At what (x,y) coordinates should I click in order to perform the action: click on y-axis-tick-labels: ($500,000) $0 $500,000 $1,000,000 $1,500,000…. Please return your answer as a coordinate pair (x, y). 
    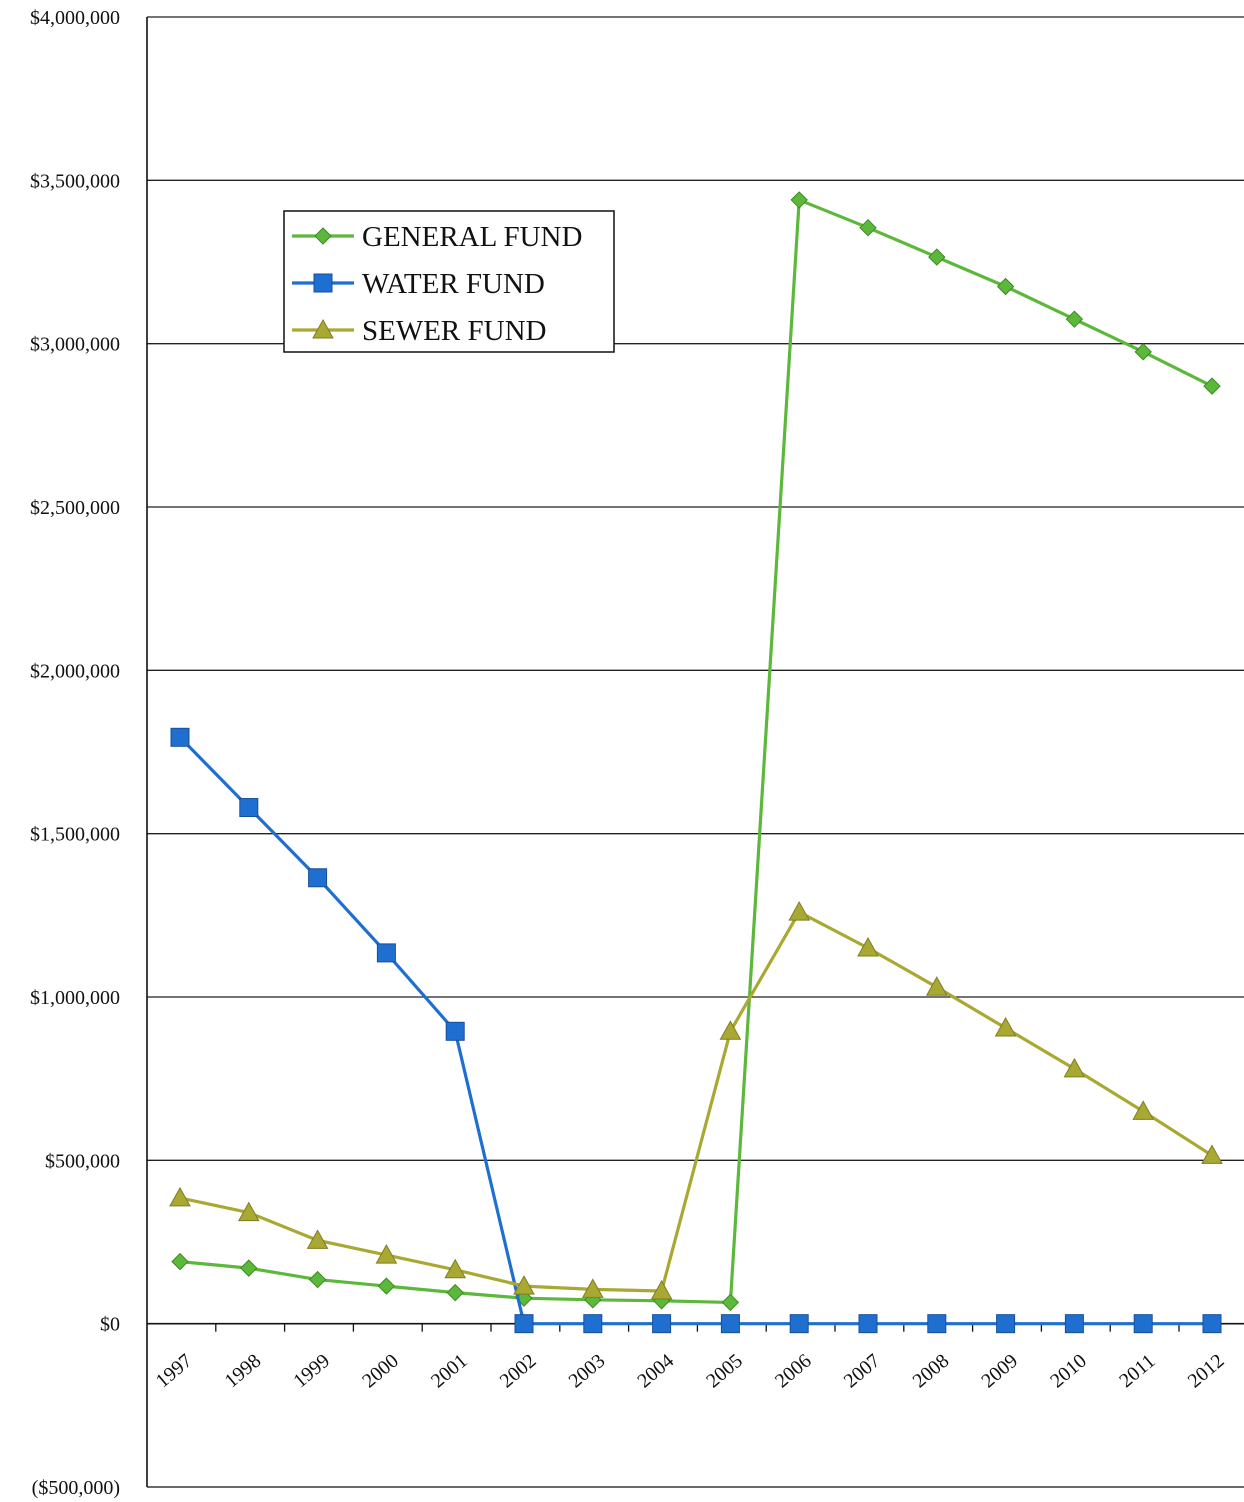
    Looking at the image, I should click on (75, 753).